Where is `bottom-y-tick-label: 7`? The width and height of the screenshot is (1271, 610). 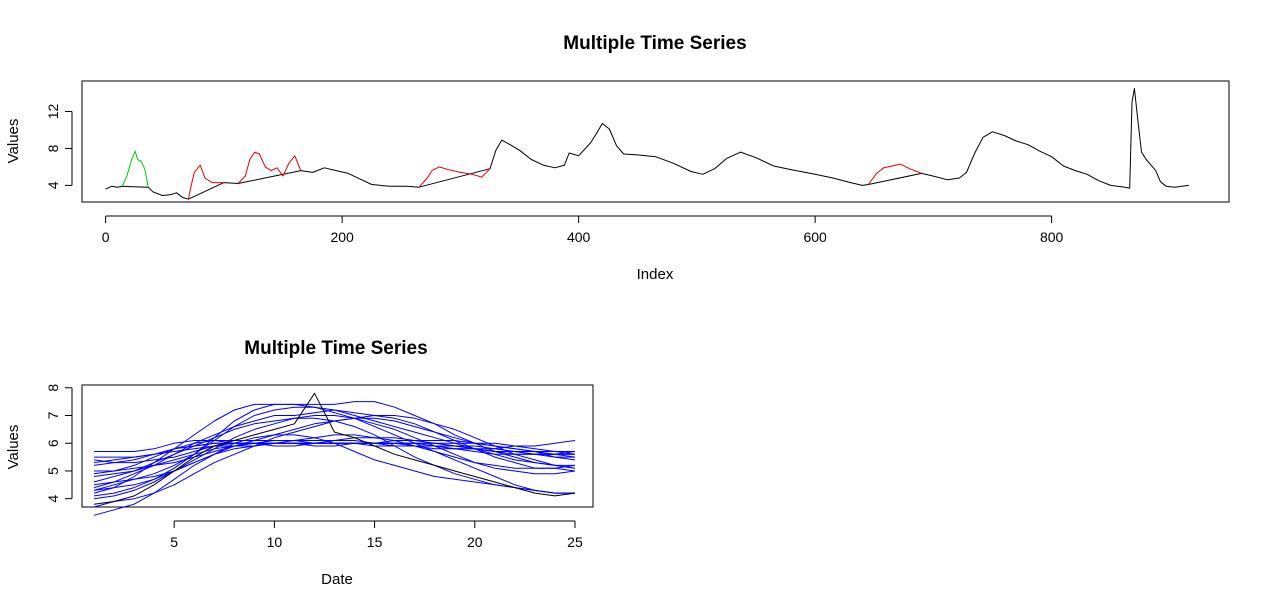 bottom-y-tick-label: 7 is located at coordinates (53, 415).